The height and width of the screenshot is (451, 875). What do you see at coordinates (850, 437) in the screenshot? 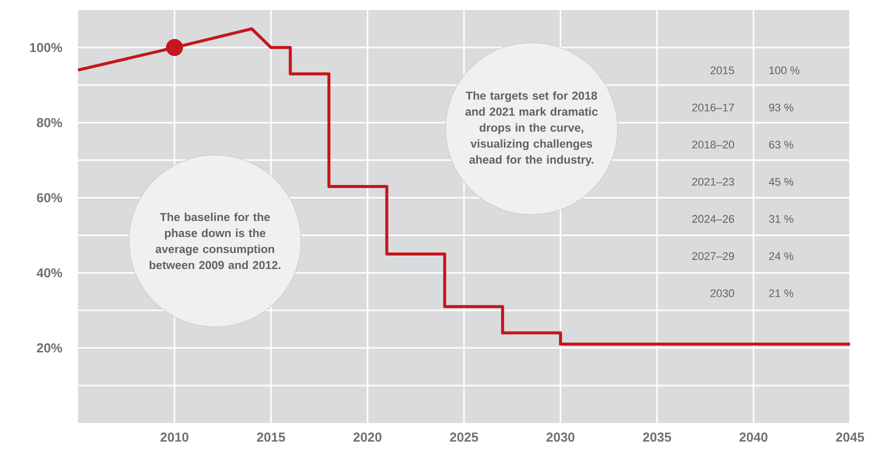
I see `x-tick-label: 2045` at bounding box center [850, 437].